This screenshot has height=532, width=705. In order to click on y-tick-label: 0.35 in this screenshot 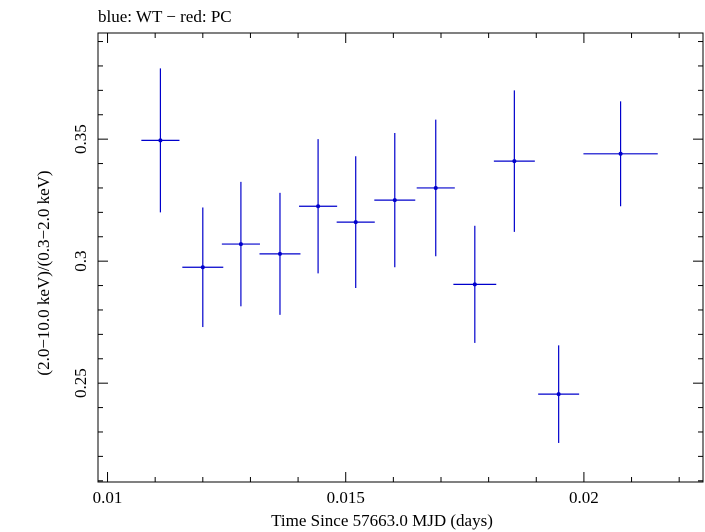, I will do `click(80, 139)`.